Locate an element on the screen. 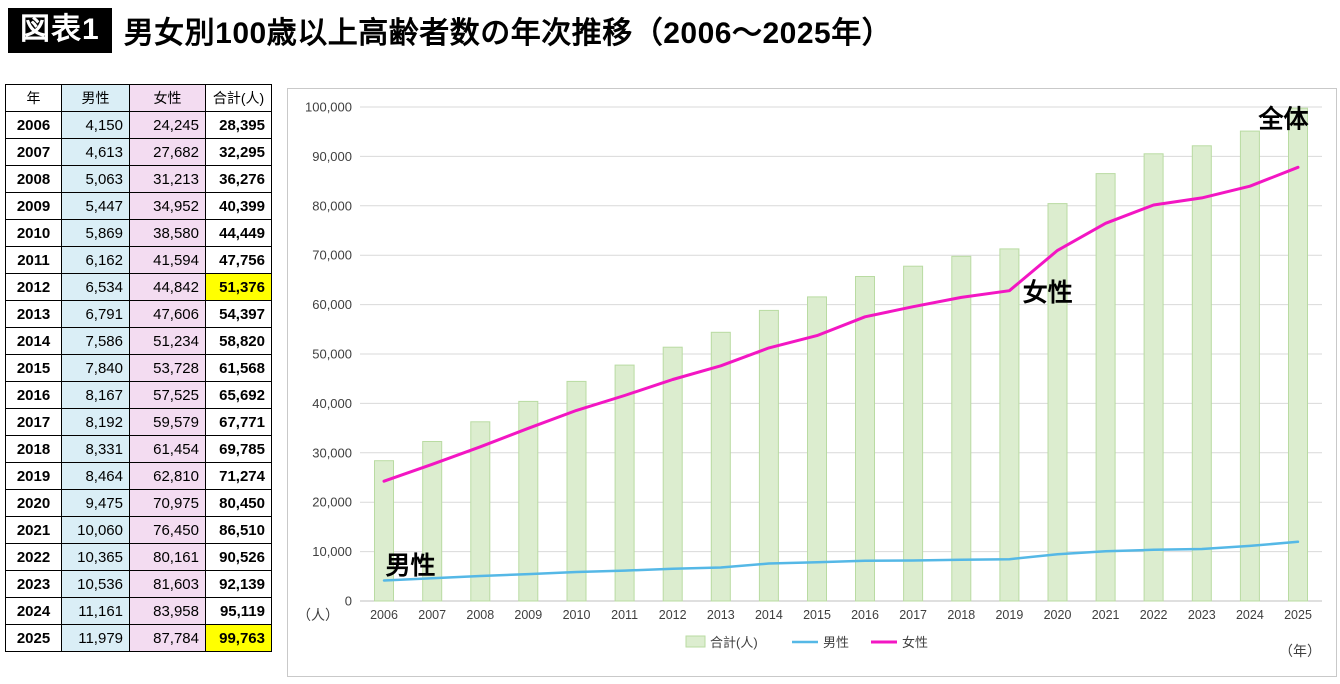  x-axis-tick-label: 2006 is located at coordinates (384, 615).